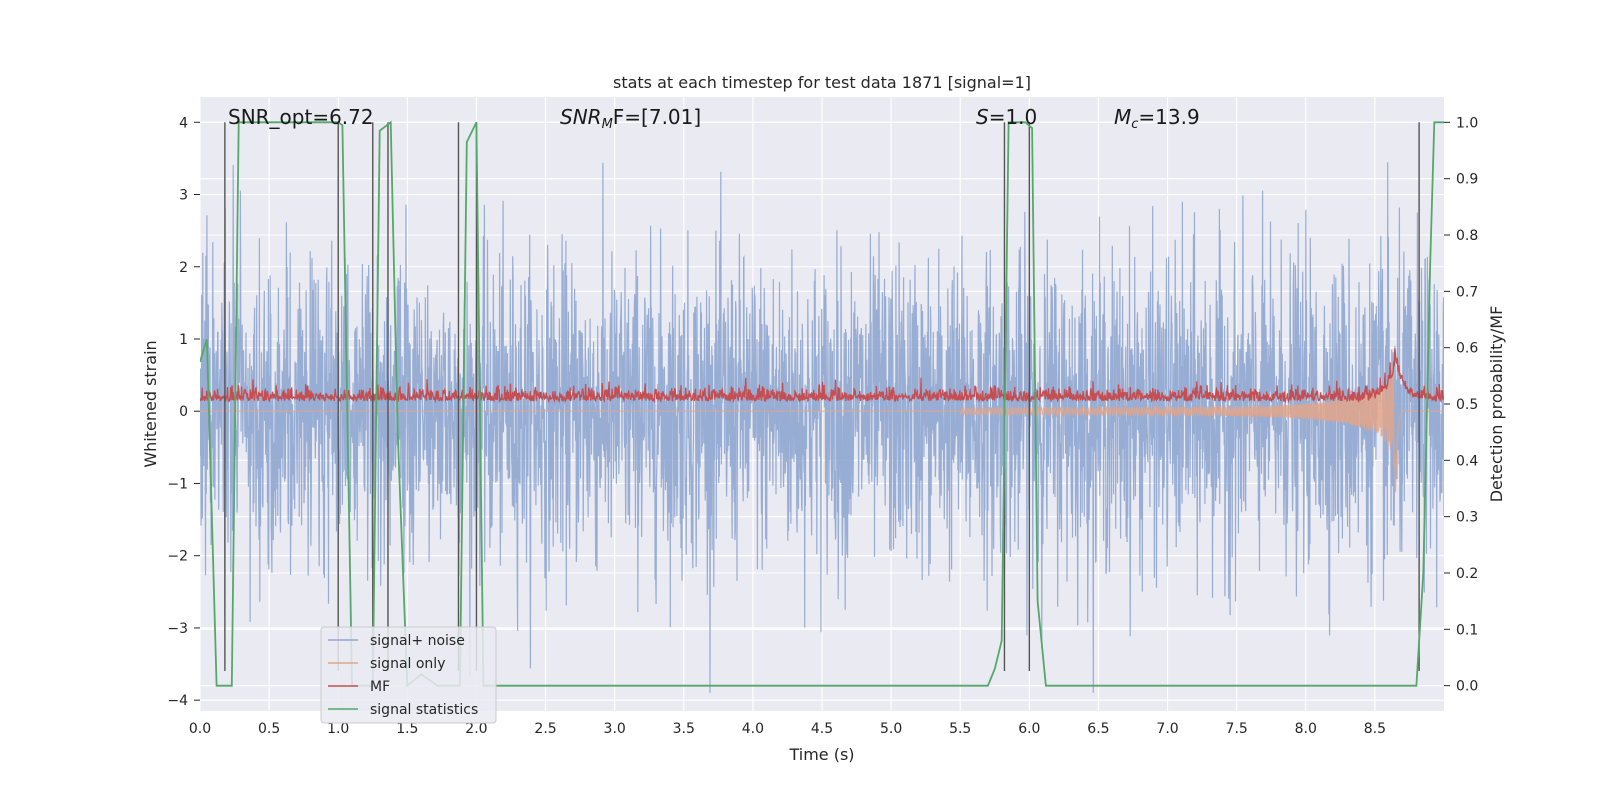  I want to click on x-tick-label: 5.0, so click(891, 729).